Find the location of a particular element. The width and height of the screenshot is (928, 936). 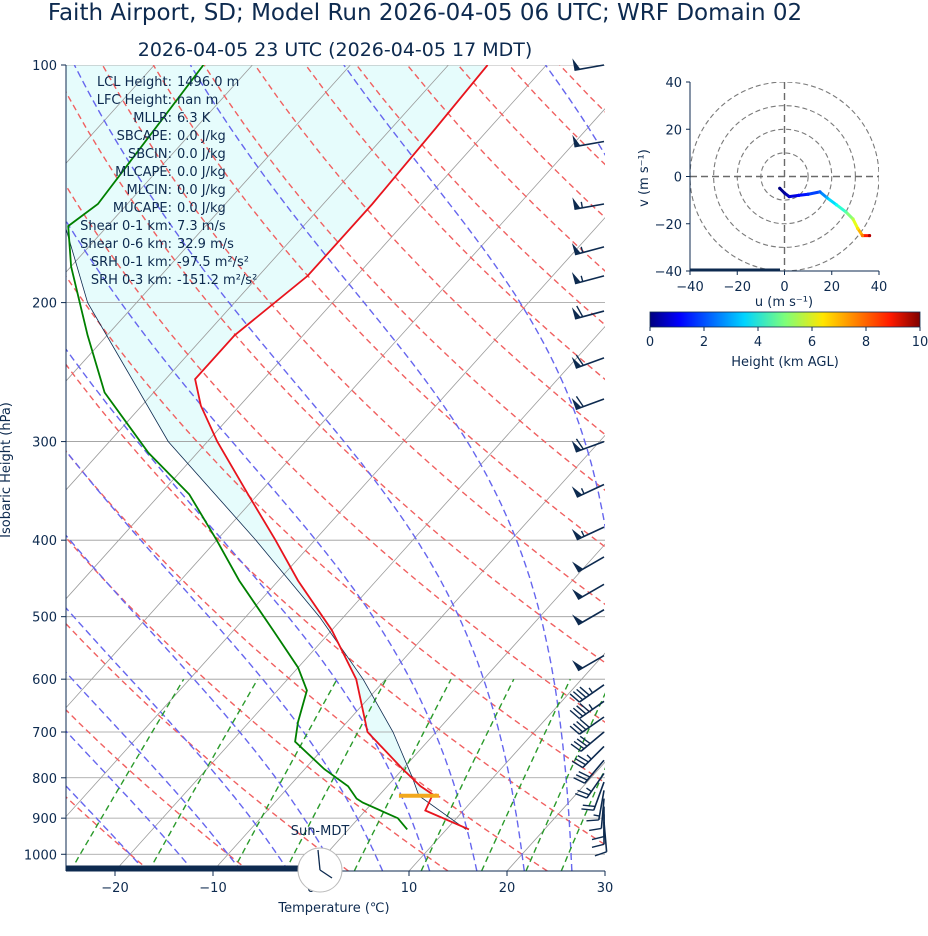

clock-minute-hand is located at coordinates (319, 860).